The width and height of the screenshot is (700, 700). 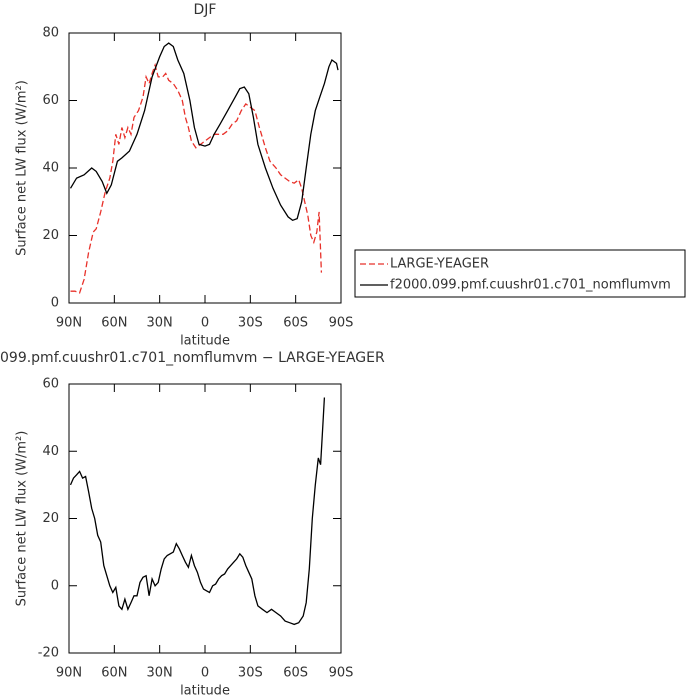 What do you see at coordinates (530, 285) in the screenshot?
I see `legend-label: f2000.099.pmf.cuushr01.c701_nomflumvm` at bounding box center [530, 285].